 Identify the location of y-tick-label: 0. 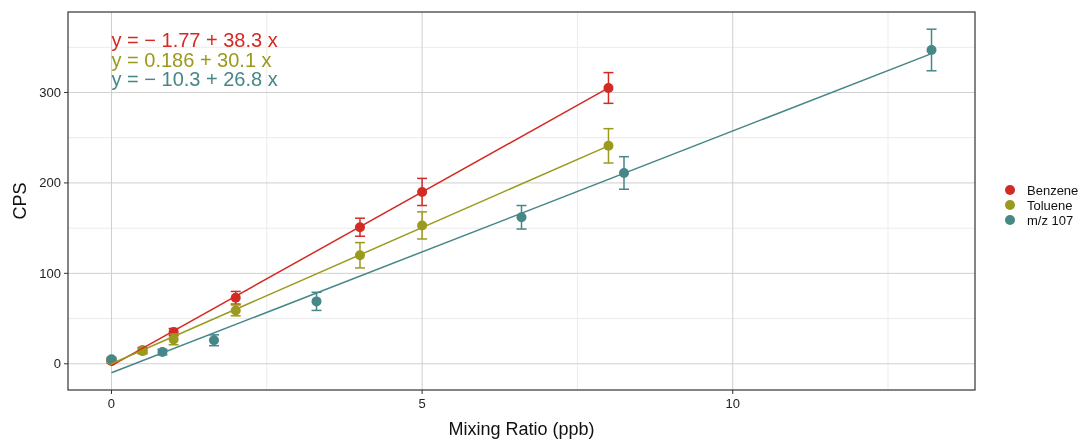
(57, 364).